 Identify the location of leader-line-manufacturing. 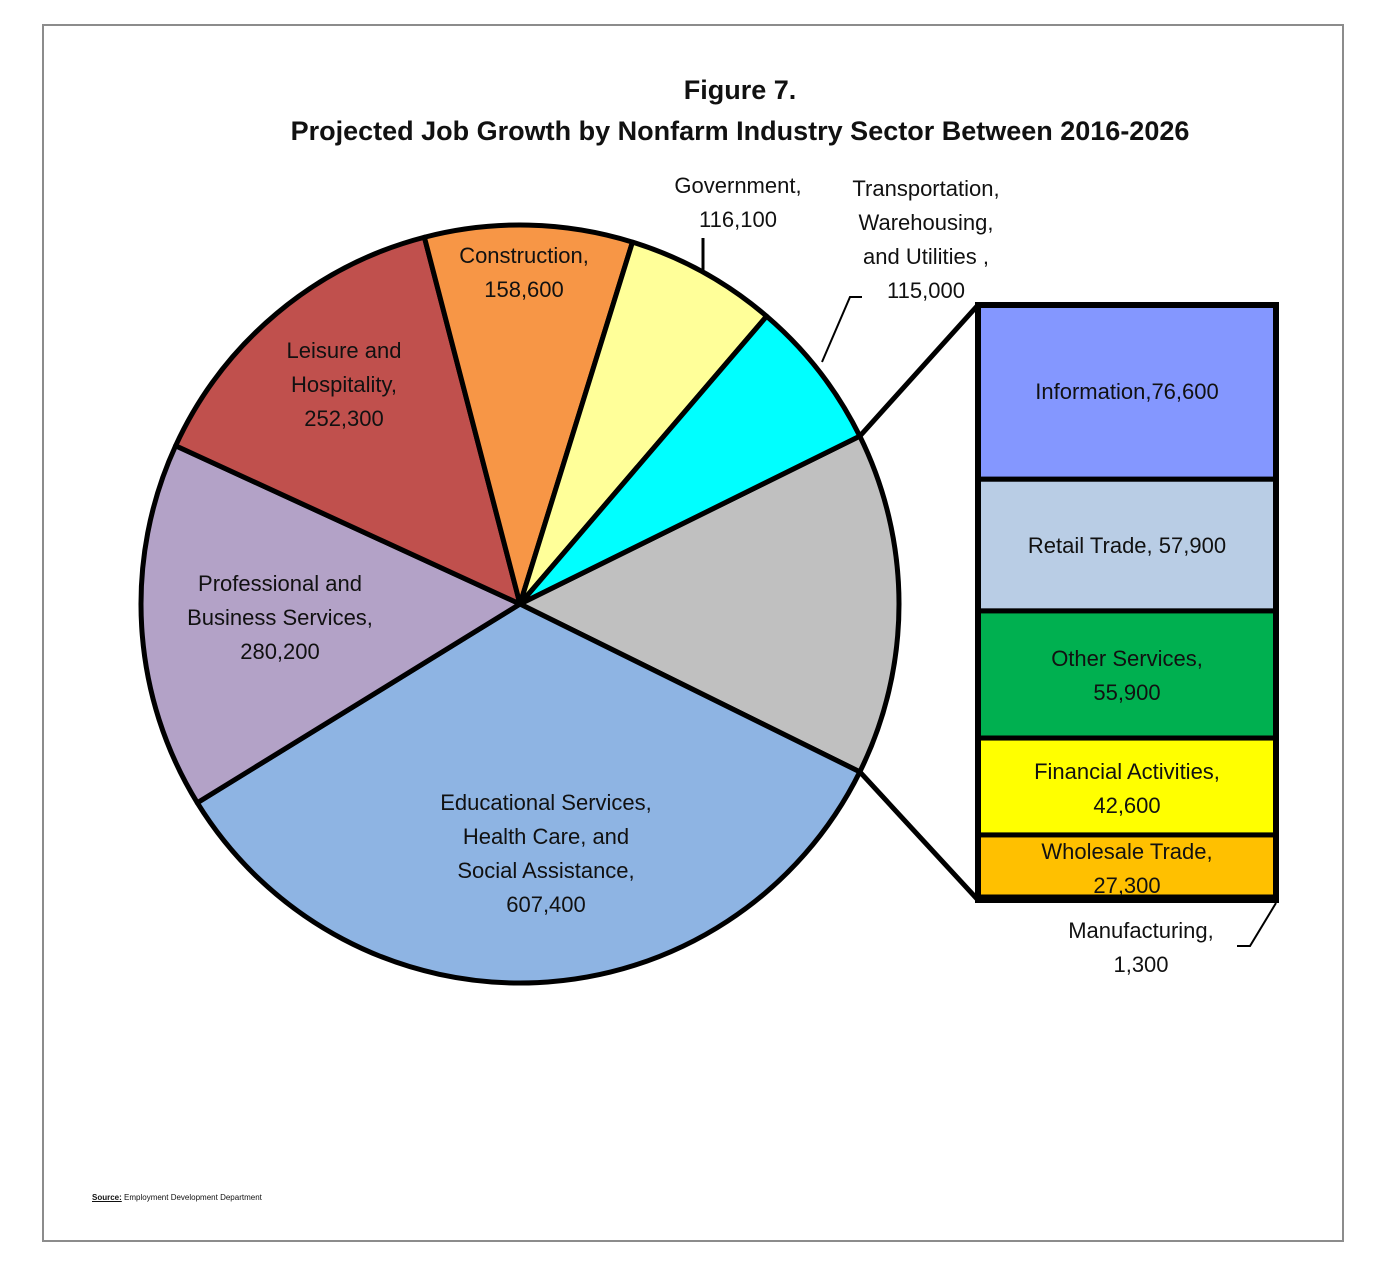
(1257, 924).